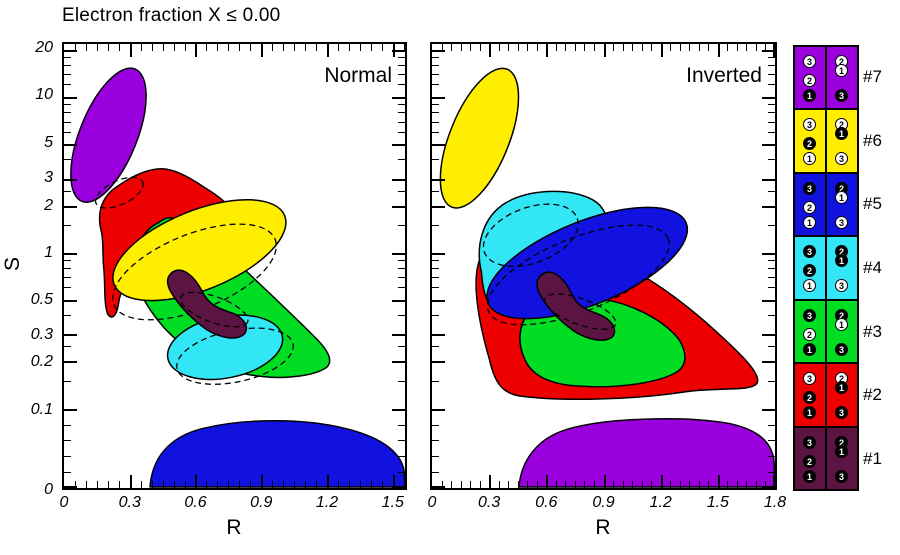 The height and width of the screenshot is (555, 900). I want to click on x-tick-label: 1.5, so click(392, 502).